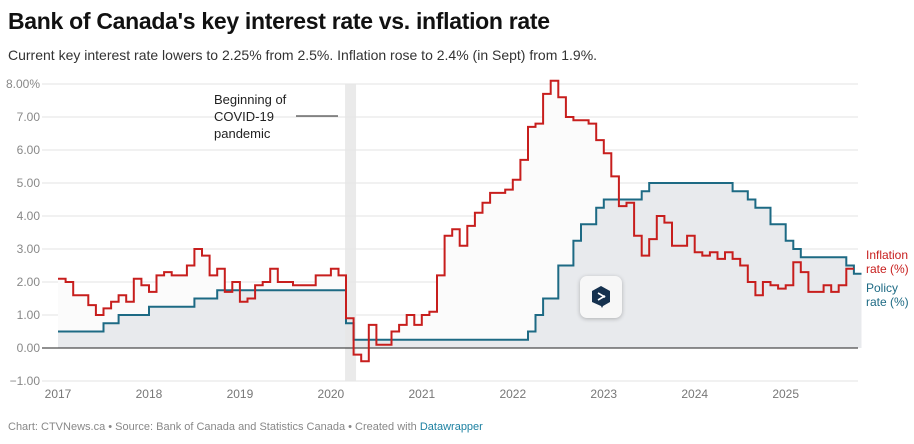 This screenshot has height=444, width=914. Describe the element at coordinates (240, 394) in the screenshot. I see `x-tick-label: 2019` at that location.